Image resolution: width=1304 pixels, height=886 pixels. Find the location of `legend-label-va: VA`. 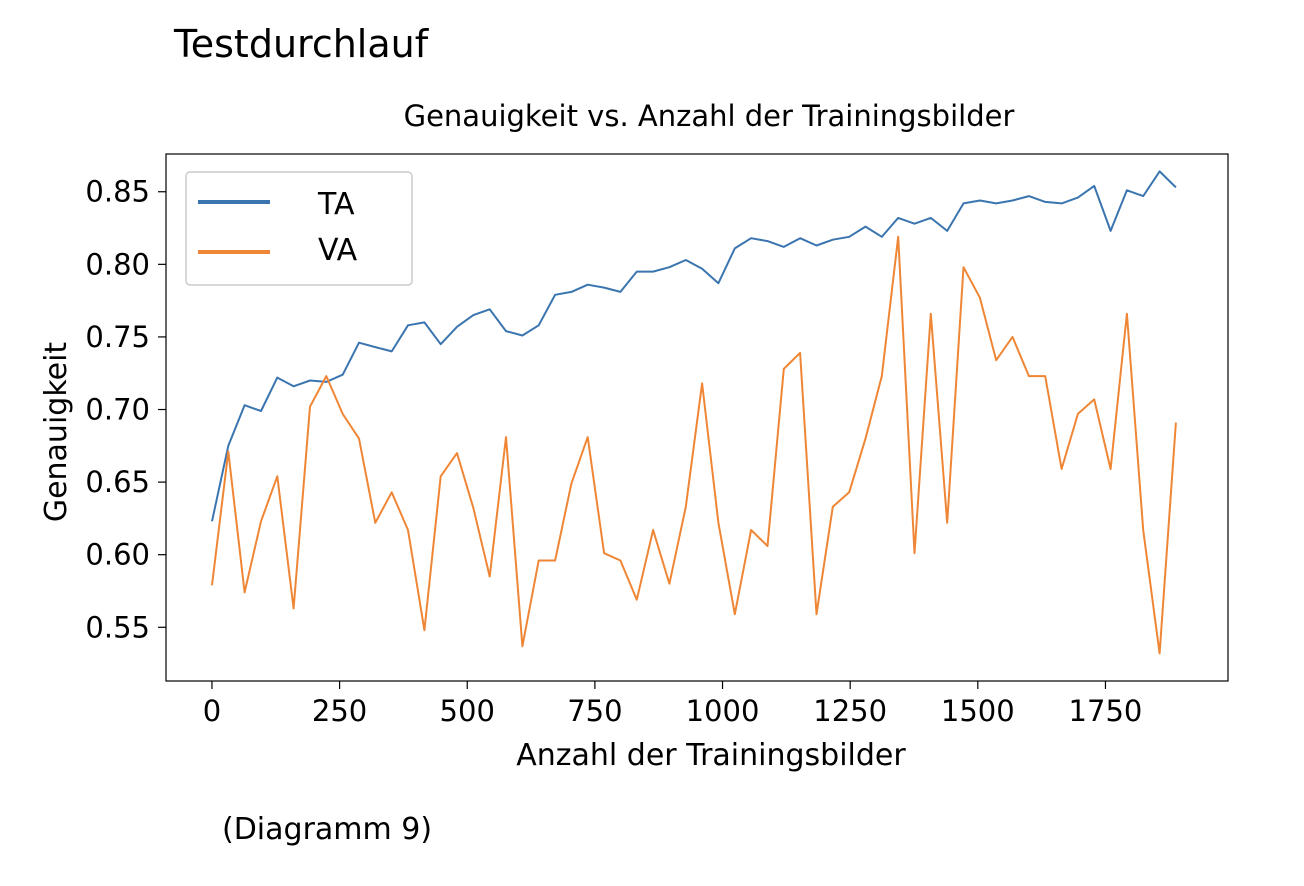

legend-label-va: VA is located at coordinates (338, 250).